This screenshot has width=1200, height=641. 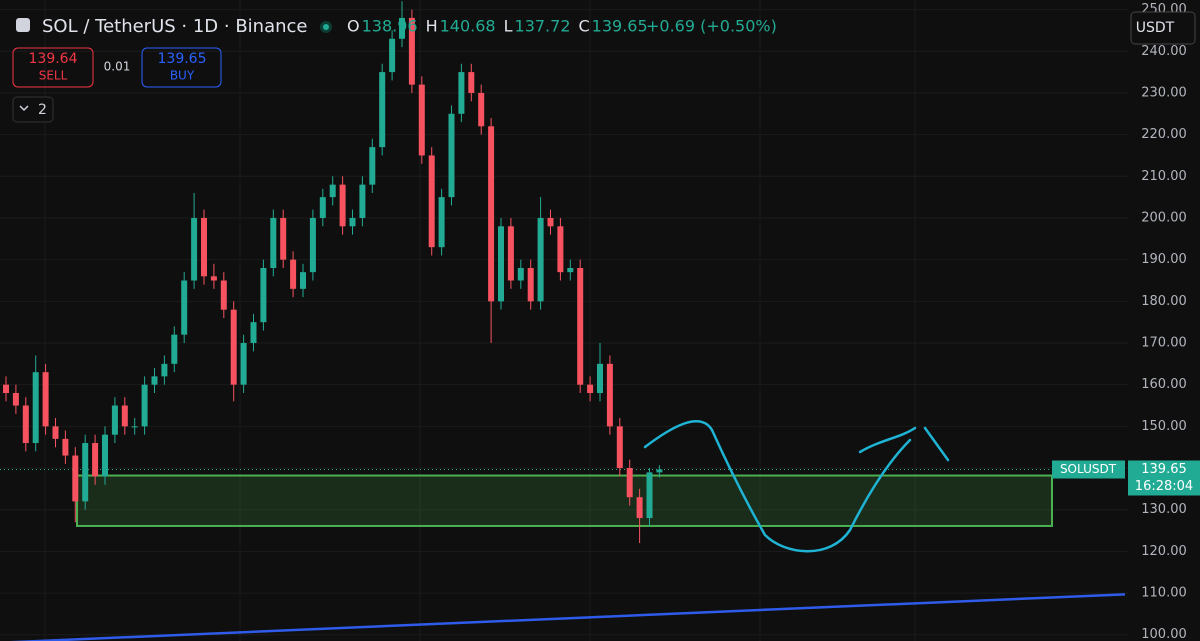 What do you see at coordinates (390, 26) in the screenshot?
I see `ohlc-value: 138.96` at bounding box center [390, 26].